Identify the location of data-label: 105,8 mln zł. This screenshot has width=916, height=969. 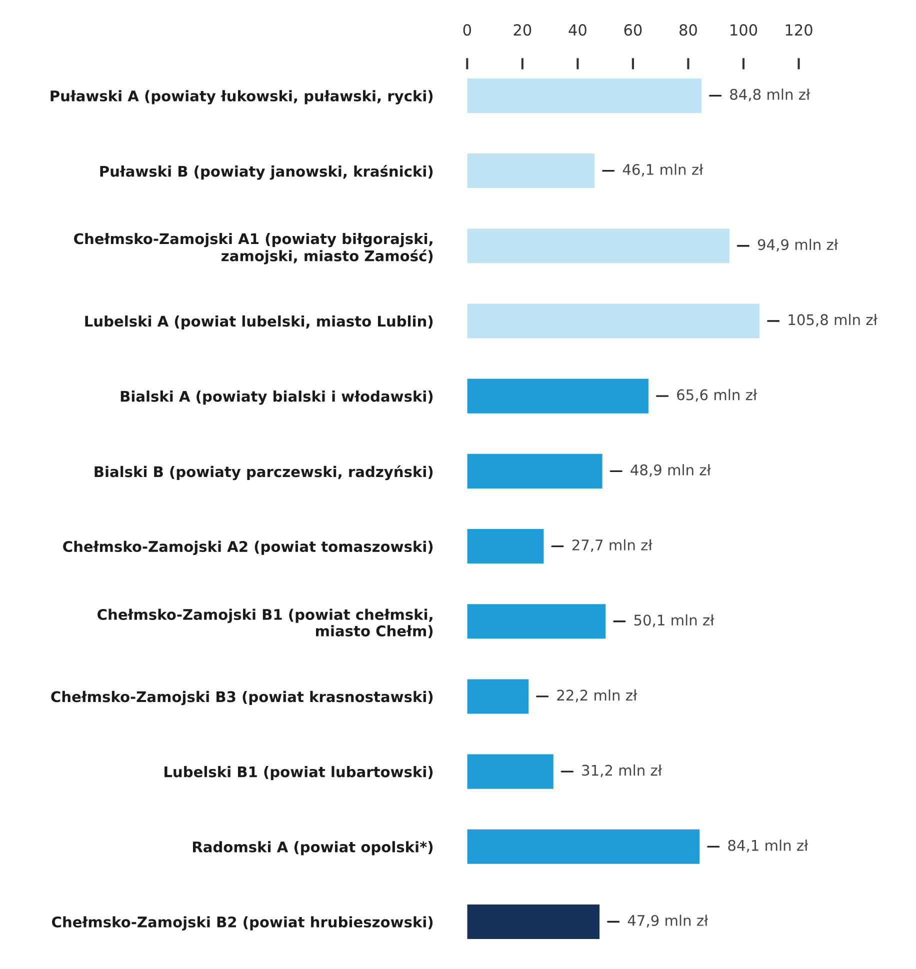
(833, 320).